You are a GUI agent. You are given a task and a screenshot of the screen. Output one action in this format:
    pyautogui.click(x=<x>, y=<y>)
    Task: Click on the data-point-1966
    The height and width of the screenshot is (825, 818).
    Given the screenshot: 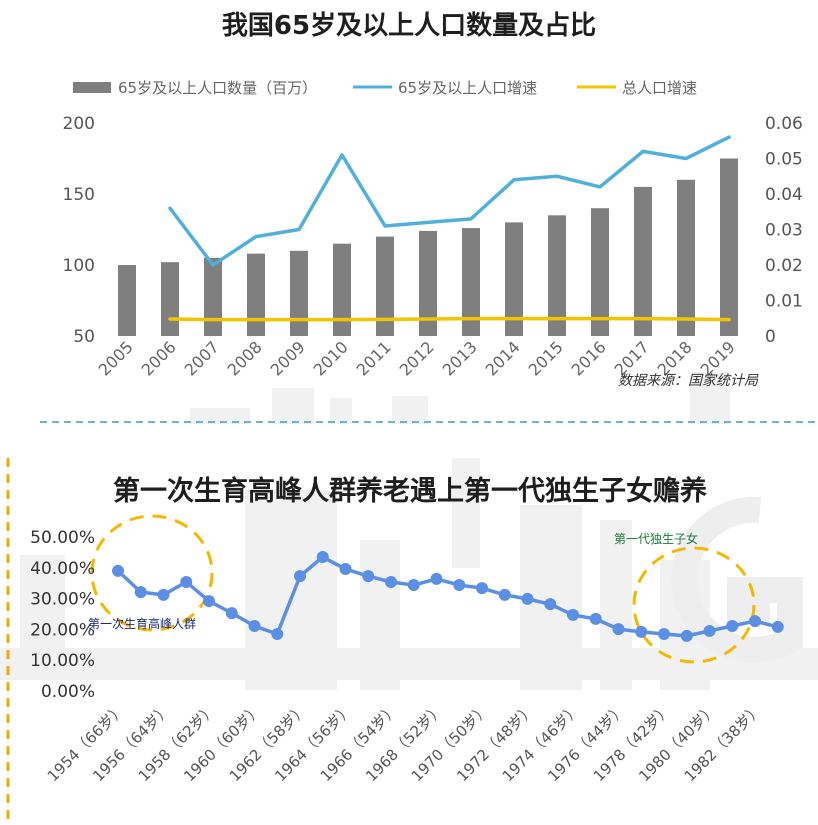 What is the action you would take?
    pyautogui.click(x=391, y=581)
    